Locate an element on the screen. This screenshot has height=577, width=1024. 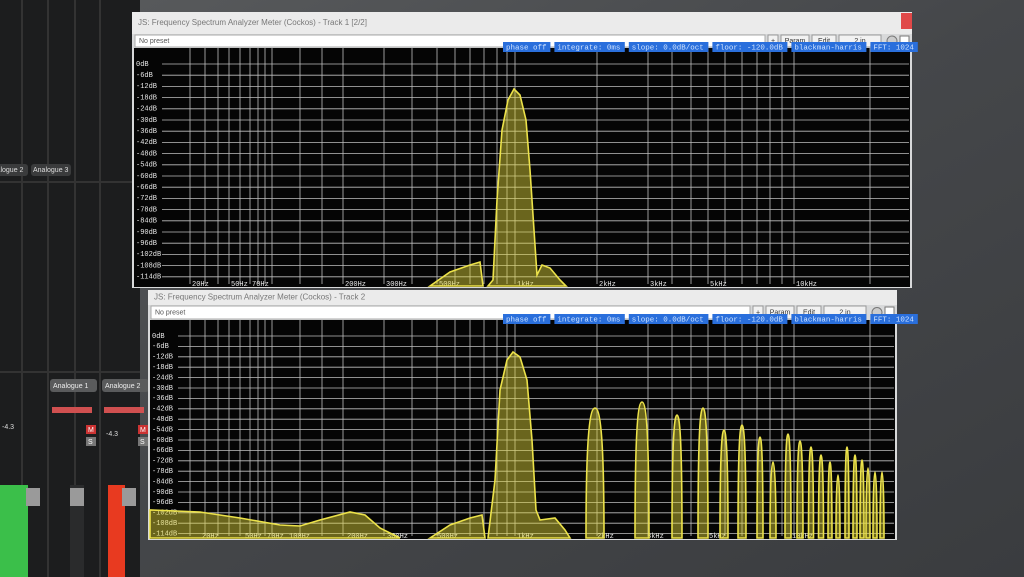
status-label: integrate: 0ms is located at coordinates (588, 320).